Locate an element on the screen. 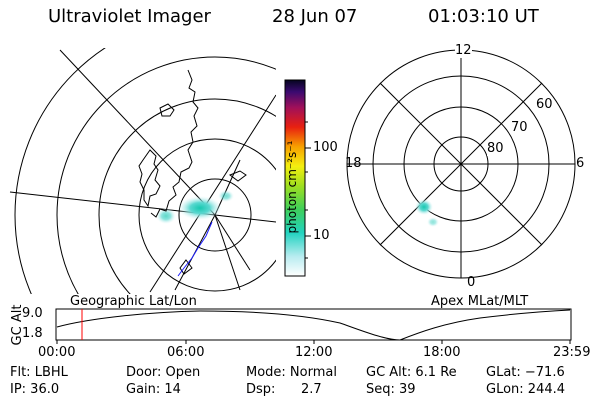  altitude-ytick-high: 9.0 is located at coordinates (32, 313).